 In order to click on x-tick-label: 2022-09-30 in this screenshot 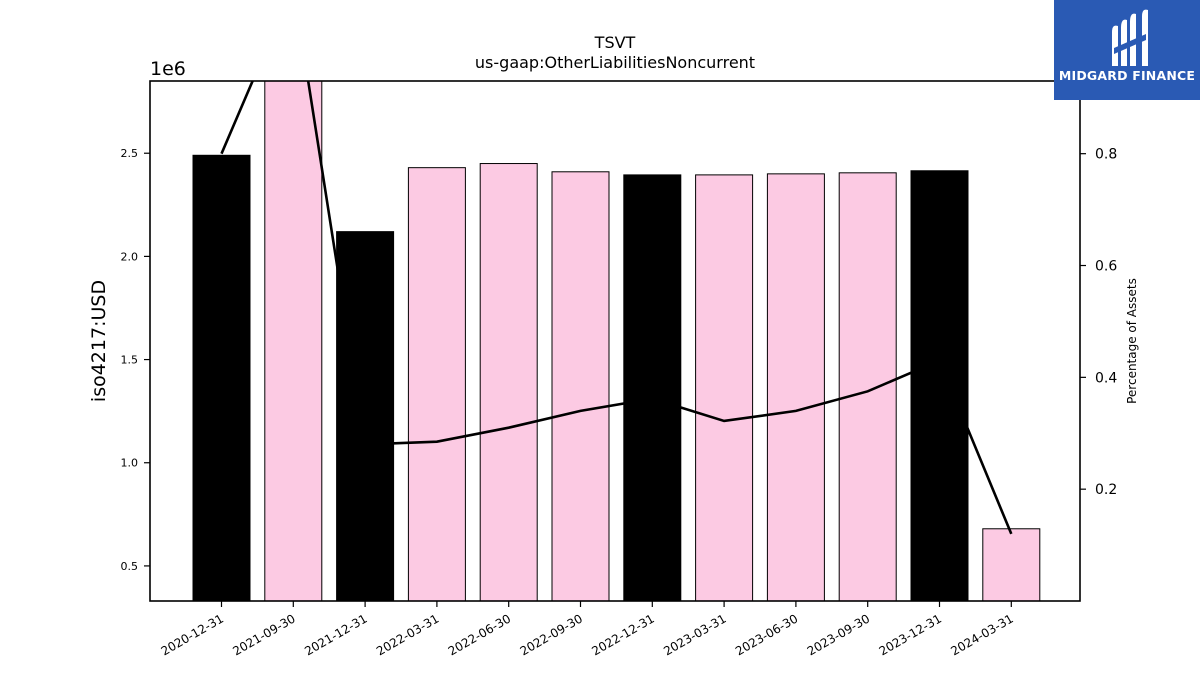, I will do `click(551, 634)`.